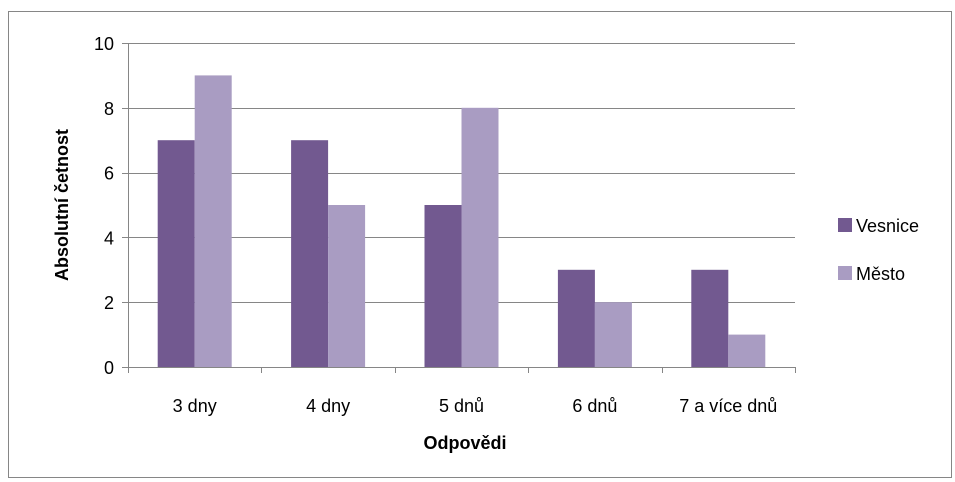  What do you see at coordinates (176, 253) in the screenshot?
I see `bar-Vesnice-3 dny` at bounding box center [176, 253].